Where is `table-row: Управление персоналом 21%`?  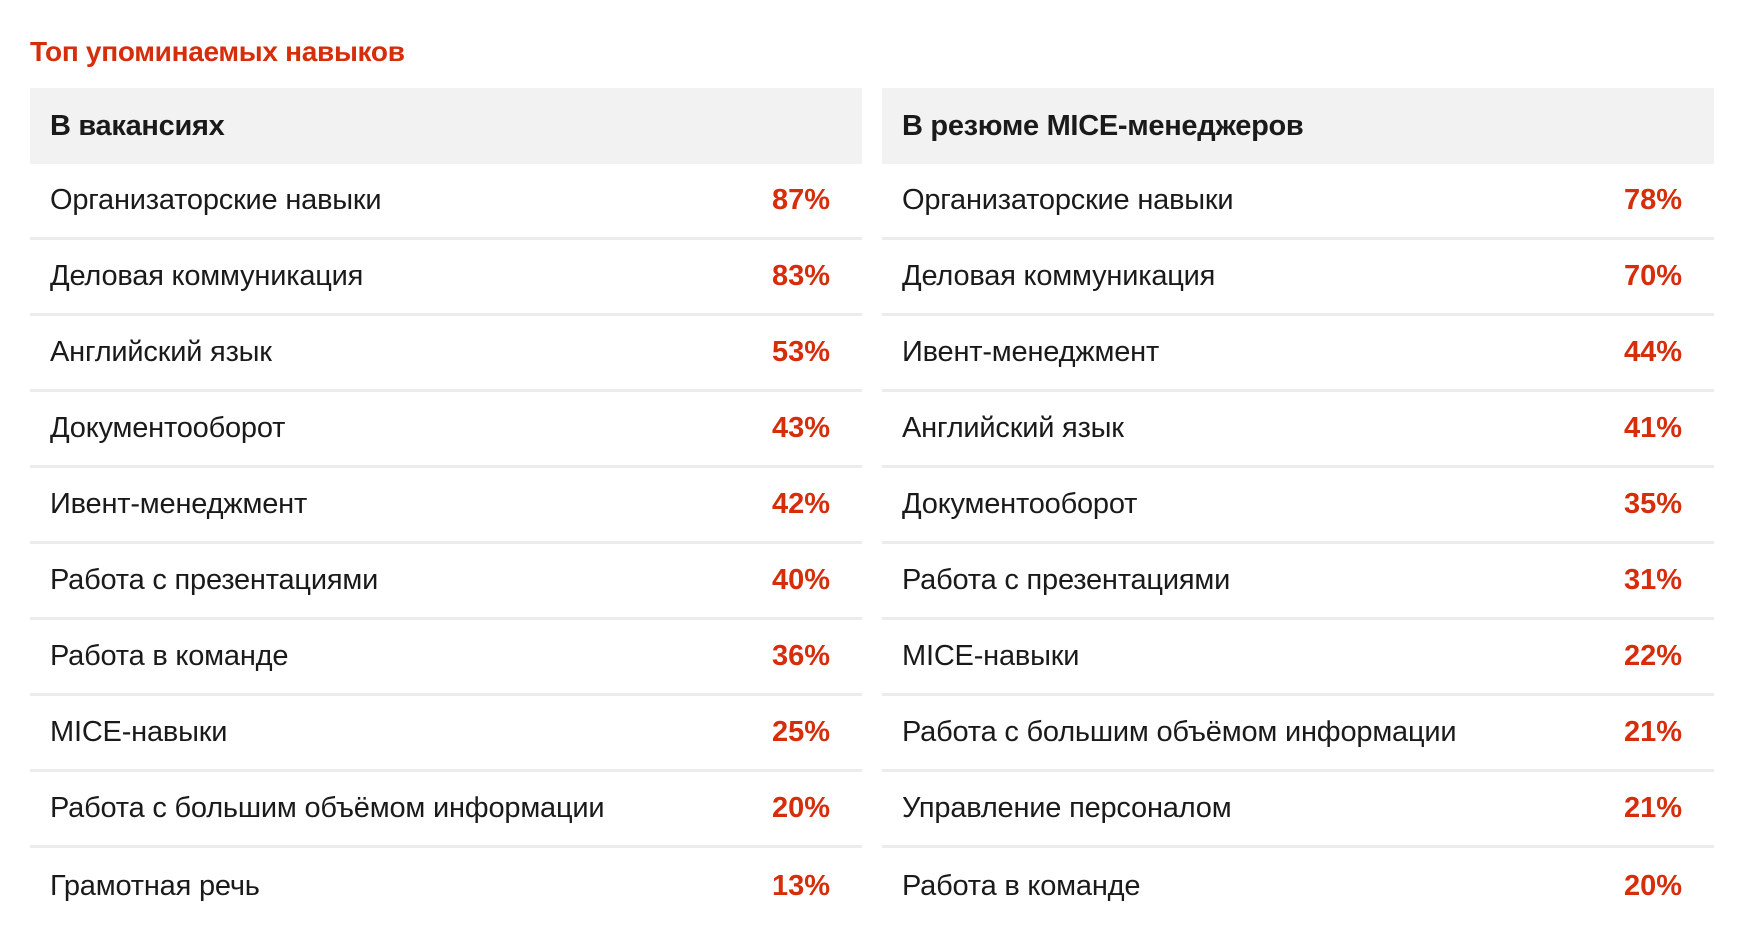 table-row: Управление персоналом 21% is located at coordinates (1298, 810).